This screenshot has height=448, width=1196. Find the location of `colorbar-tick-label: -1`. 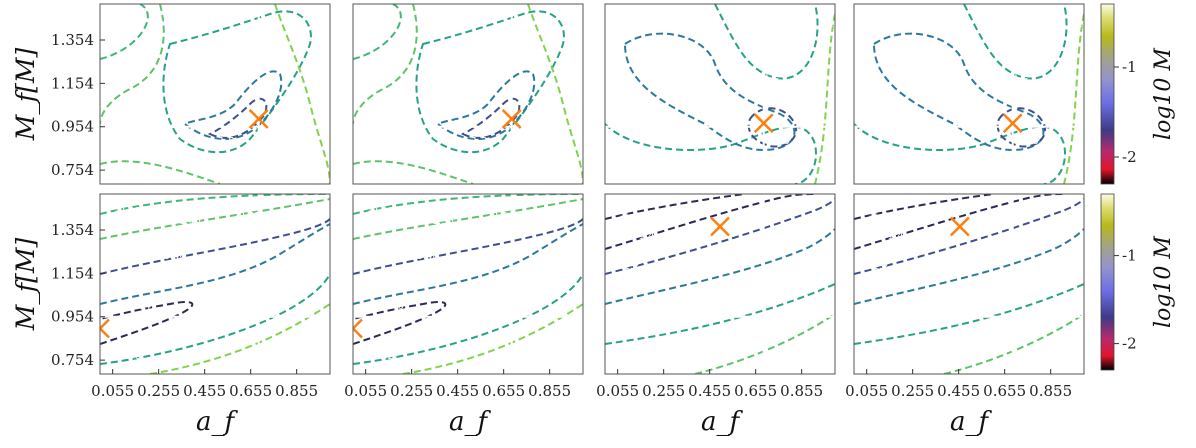

colorbar-tick-label: -1 is located at coordinates (1129, 67).